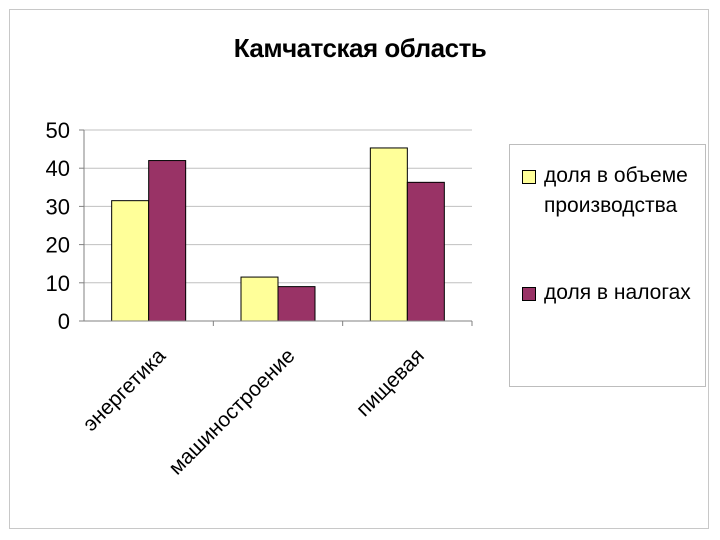 This screenshot has height=540, width=720. Describe the element at coordinates (390, 382) in the screenshot. I see `x-category-label: пищевая` at that location.